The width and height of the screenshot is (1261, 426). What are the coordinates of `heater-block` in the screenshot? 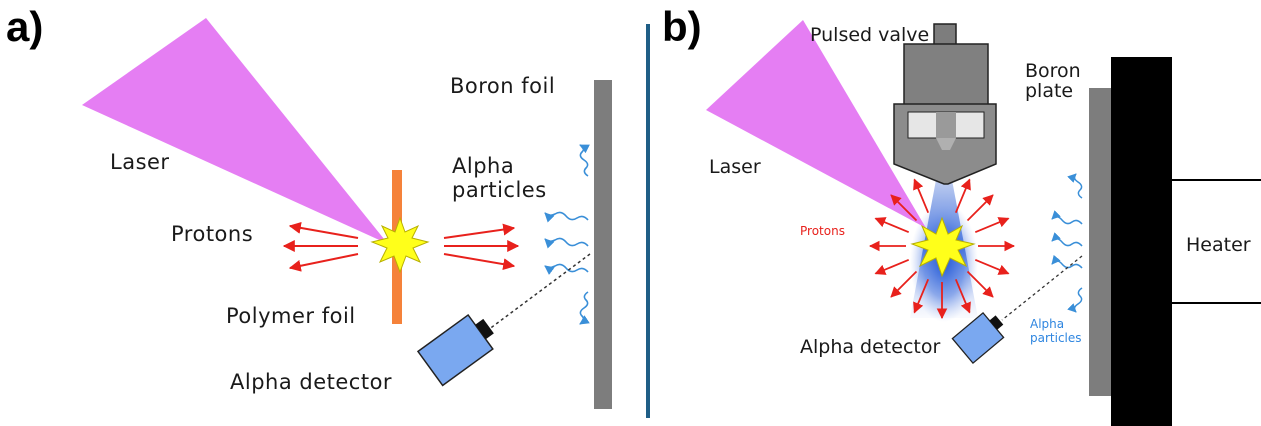 It's located at (1141, 241).